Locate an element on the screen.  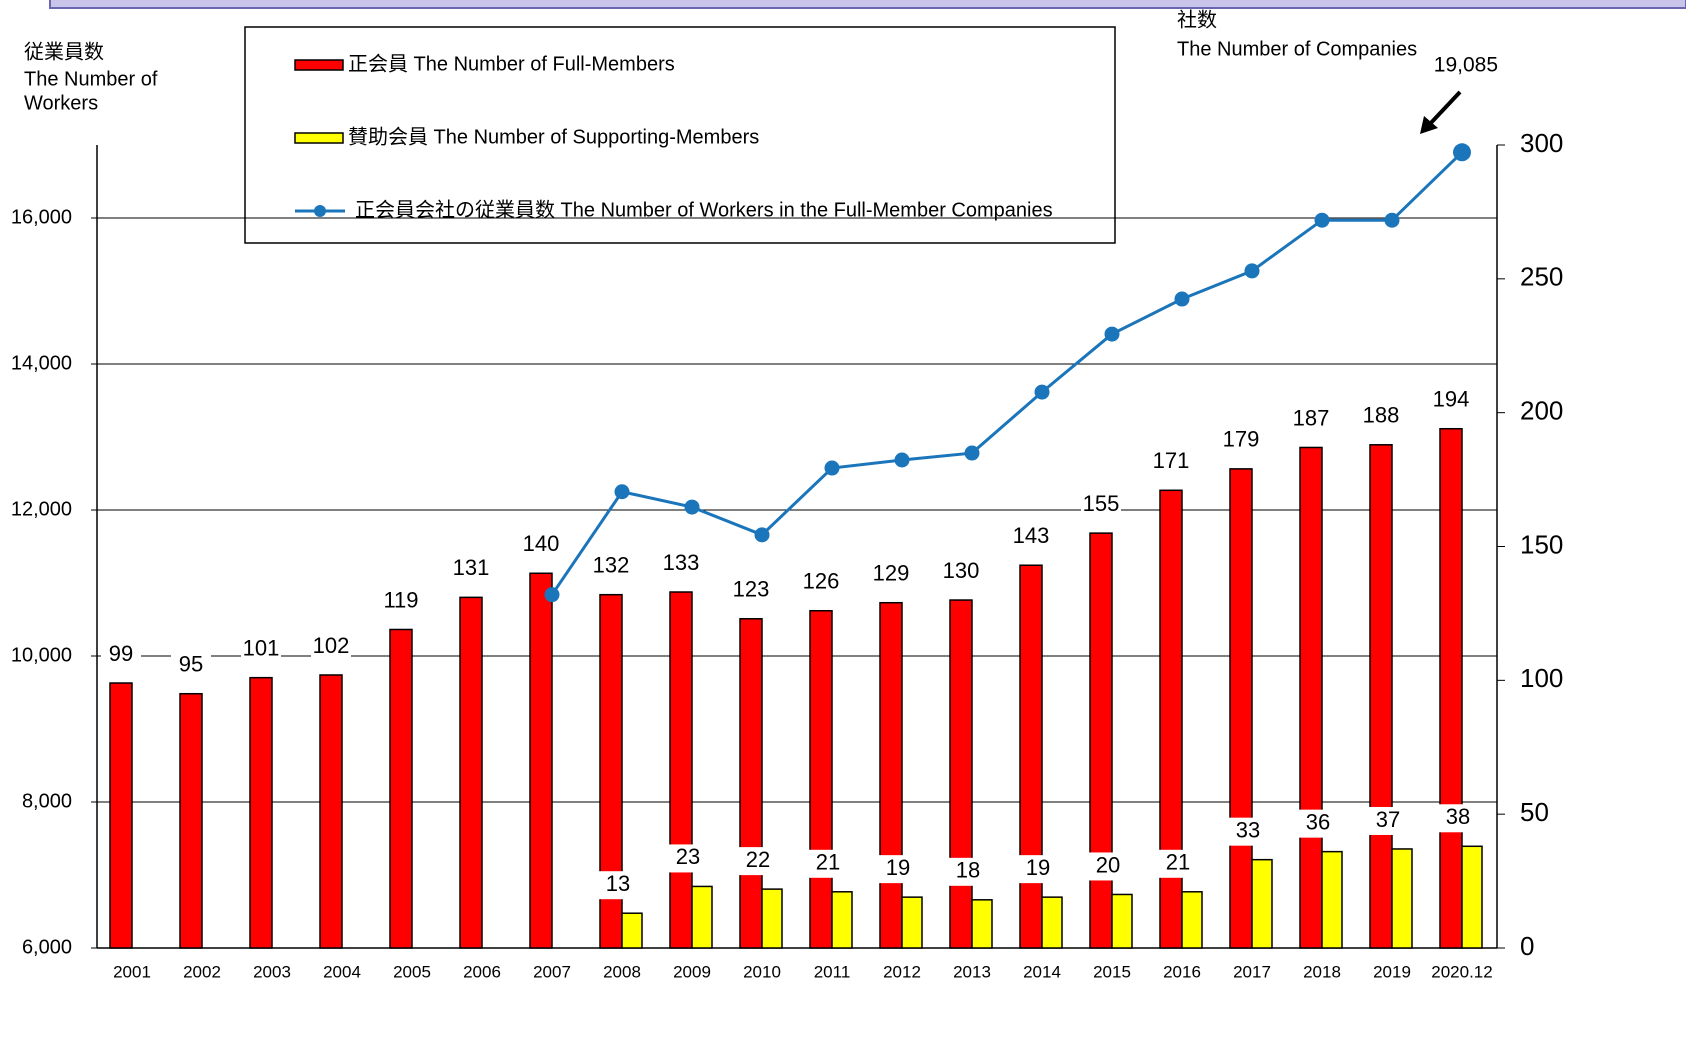
data-label: 143 is located at coordinates (1031, 535).